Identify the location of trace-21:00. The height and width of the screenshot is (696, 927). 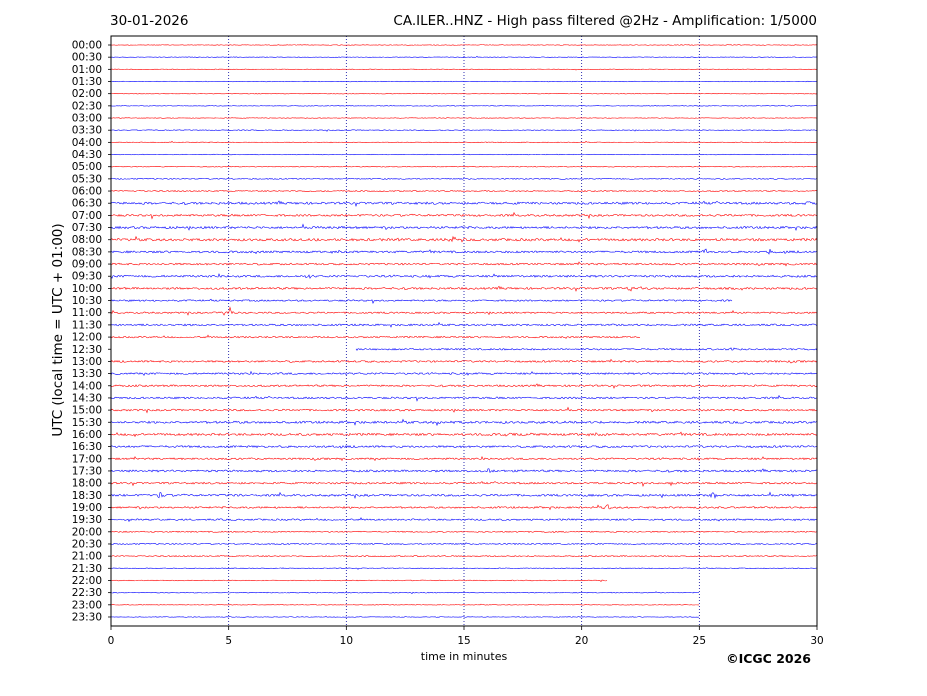
(464, 556).